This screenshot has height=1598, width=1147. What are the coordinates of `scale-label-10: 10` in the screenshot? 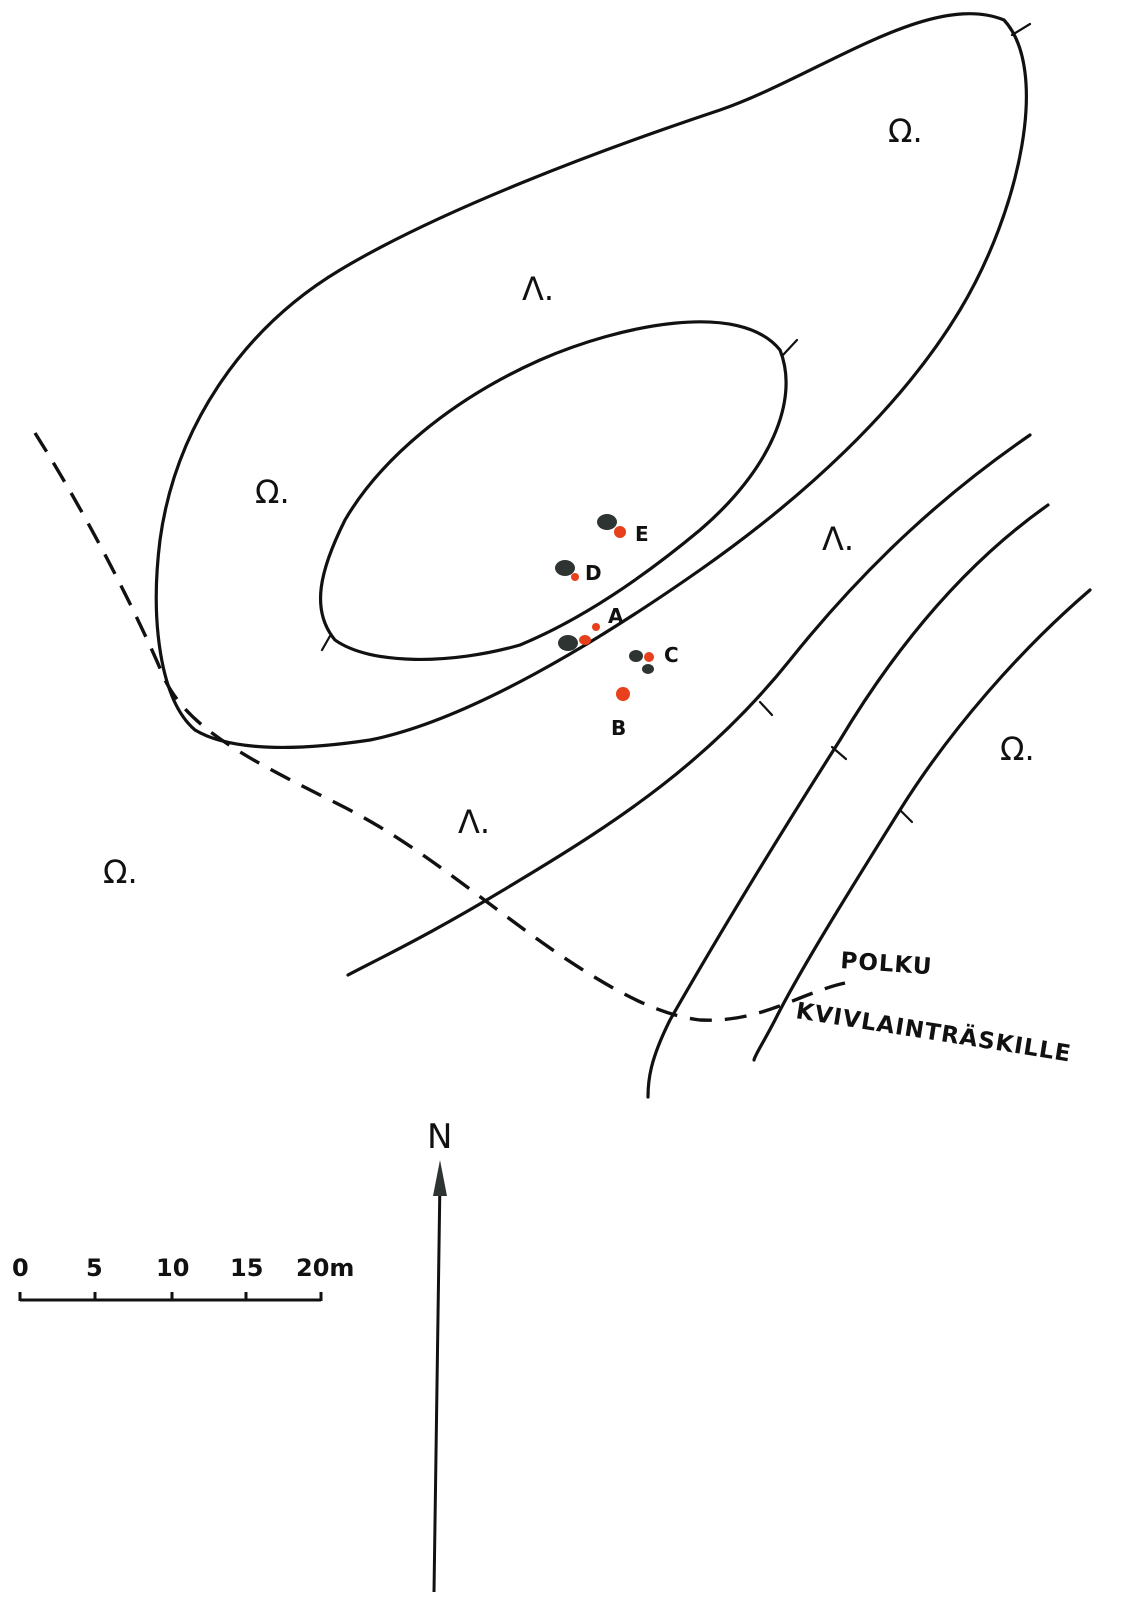 It's located at (172, 1268).